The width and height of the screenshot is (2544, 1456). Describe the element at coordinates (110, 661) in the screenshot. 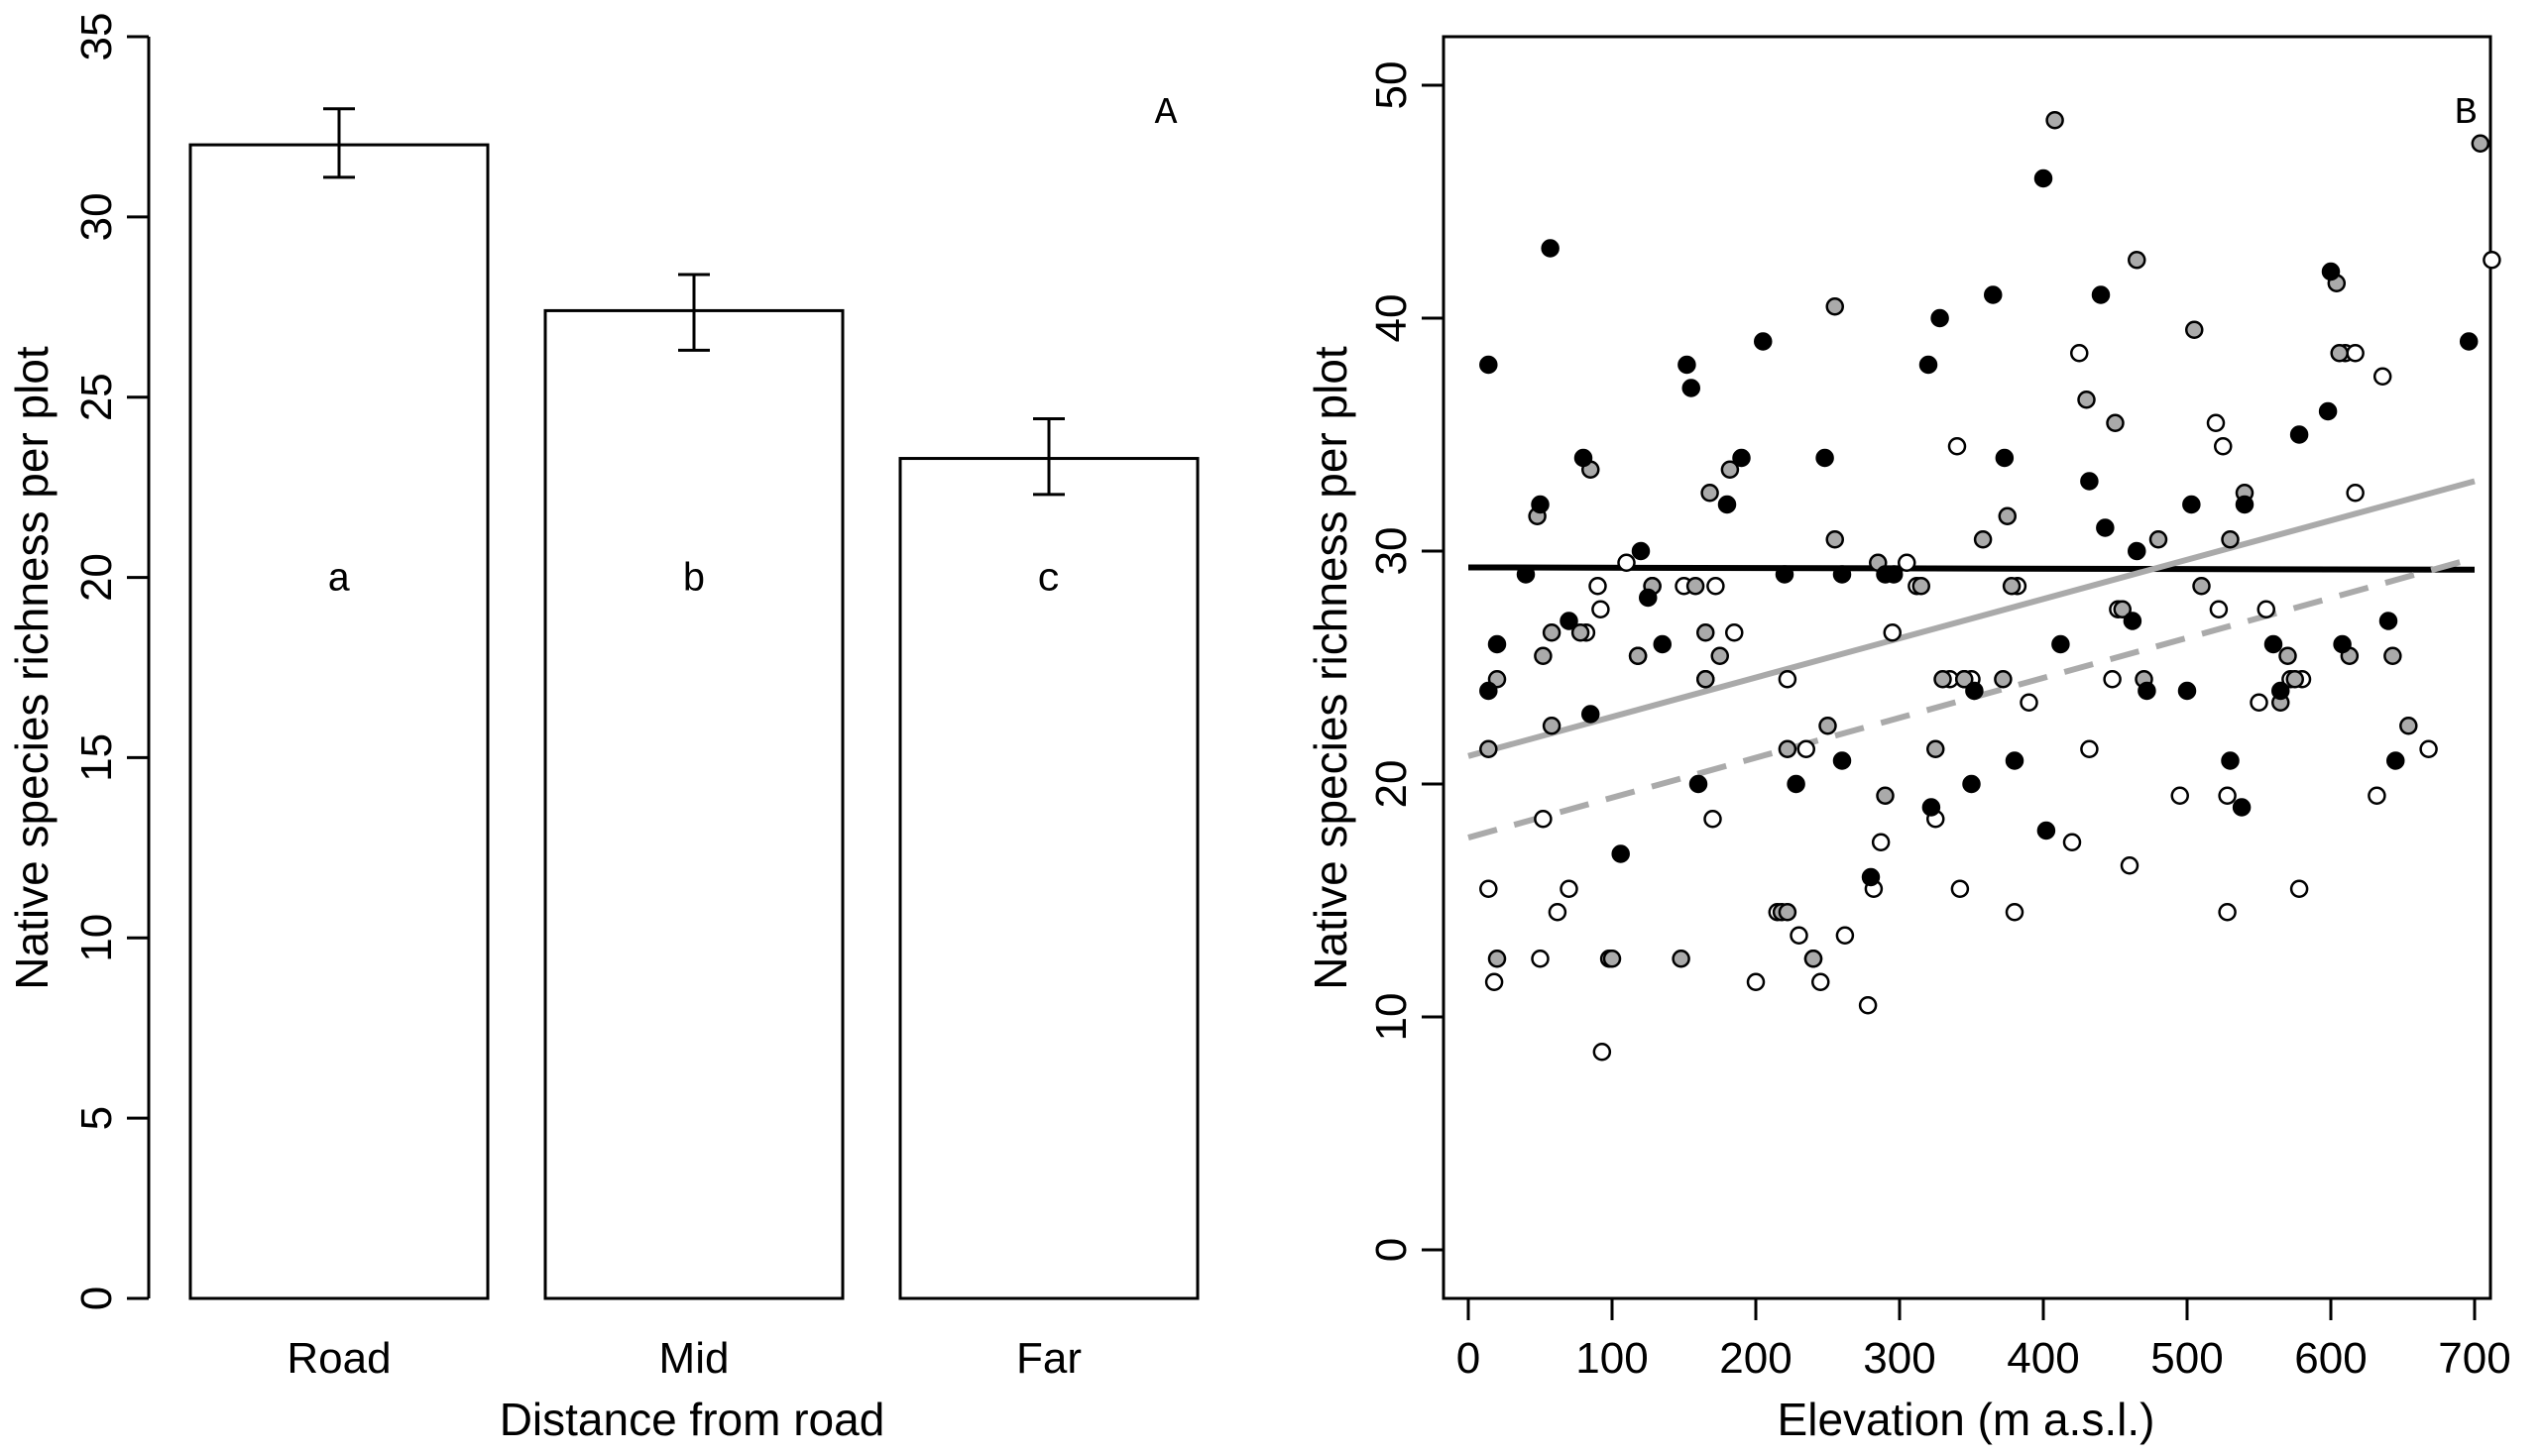

I see `panel-a-y-ticks: 0 5 10 15 20 25 30 35` at that location.